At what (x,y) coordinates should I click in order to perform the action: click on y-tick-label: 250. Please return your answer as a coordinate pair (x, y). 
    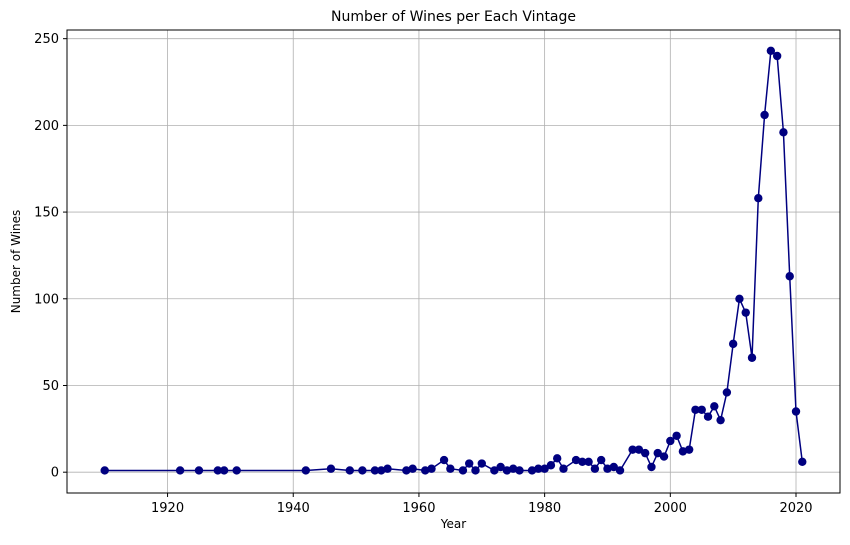
    Looking at the image, I should click on (46, 39).